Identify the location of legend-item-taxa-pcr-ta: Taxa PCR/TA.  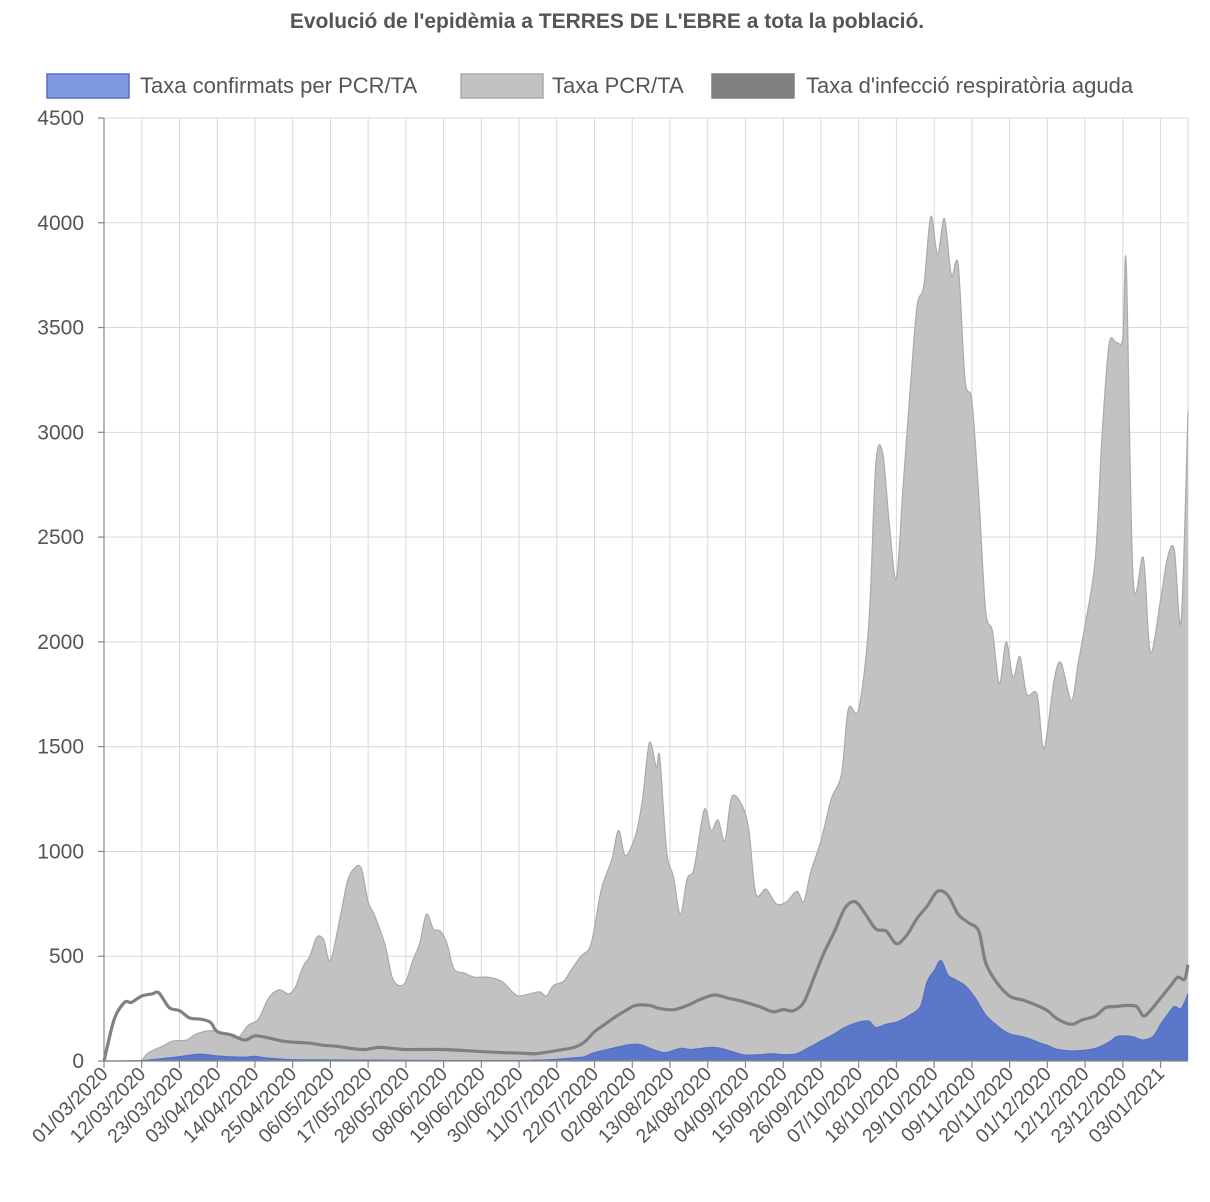
(572, 86).